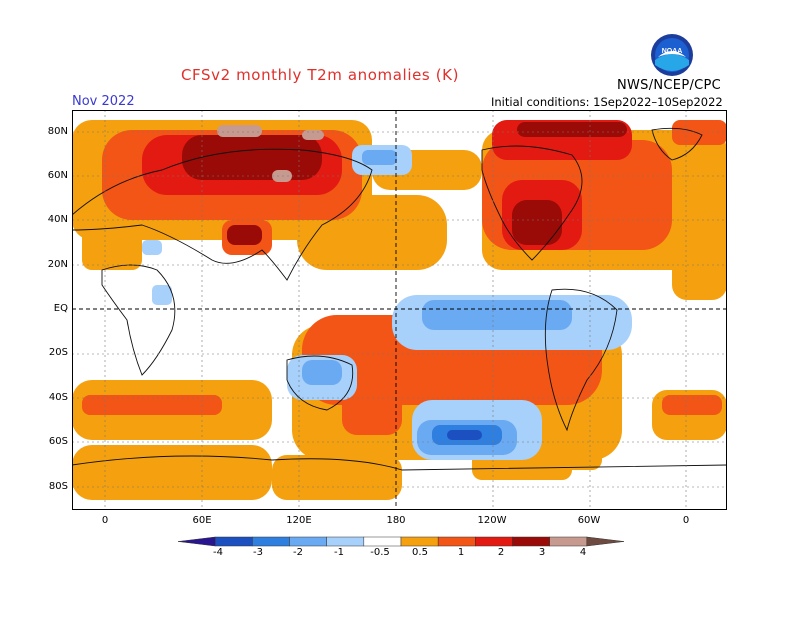 This screenshot has width=800, height=618. What do you see at coordinates (60, 308) in the screenshot?
I see `lat-label-eq: EQ` at bounding box center [60, 308].